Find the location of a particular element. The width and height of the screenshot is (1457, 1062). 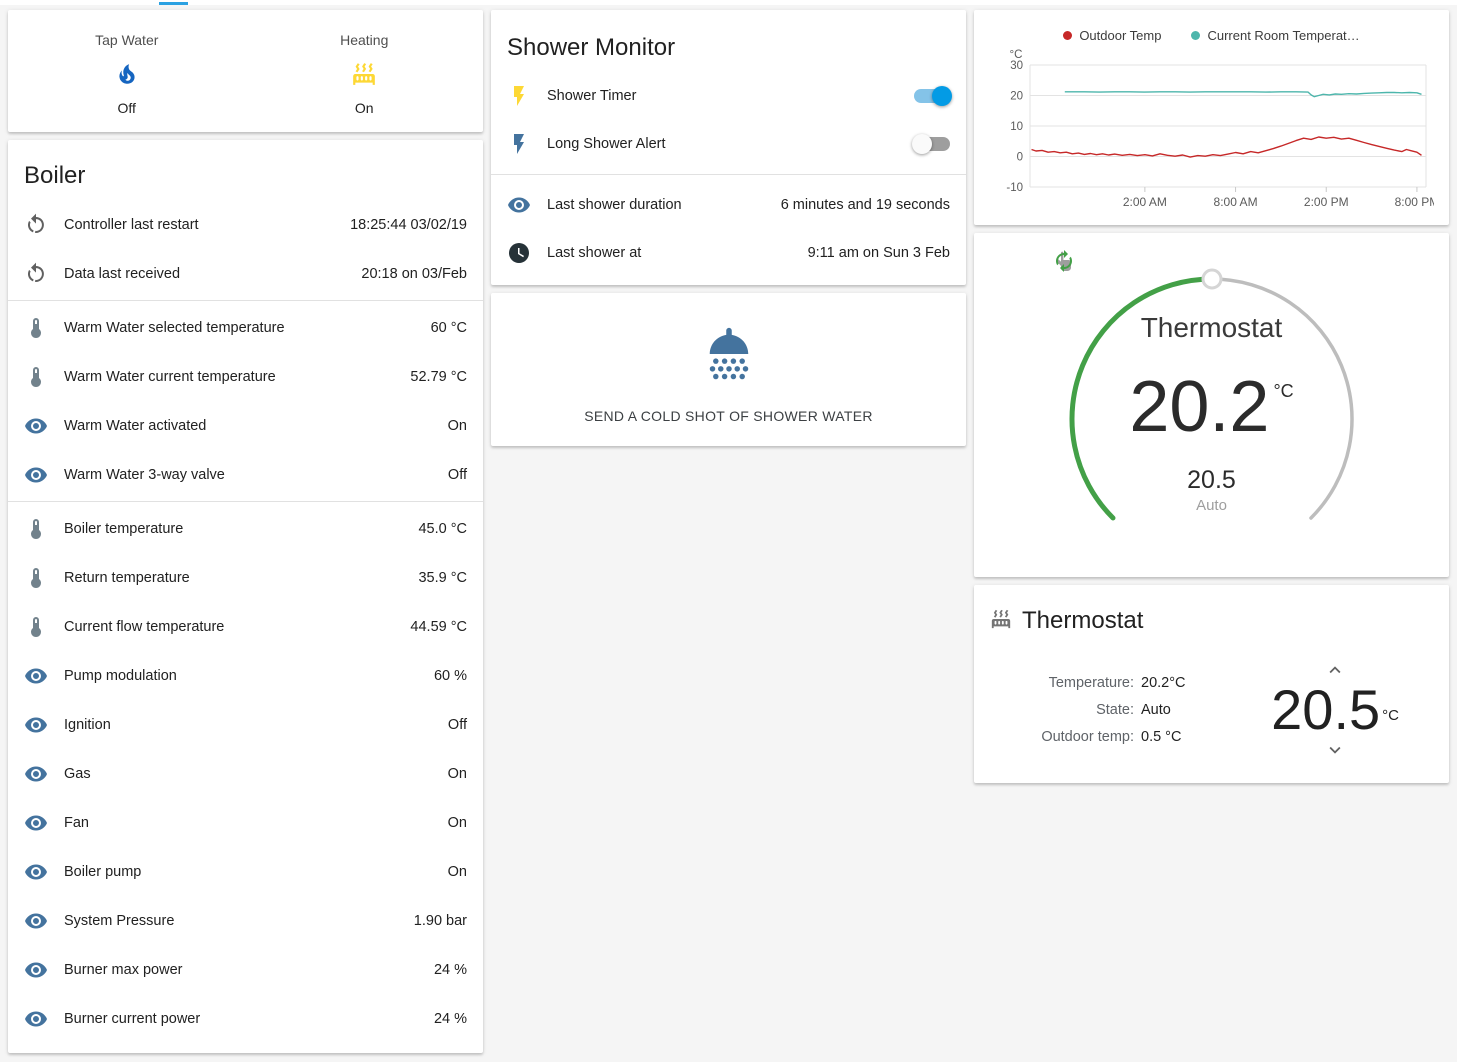

legend-label: Outdoor Temp is located at coordinates (1120, 35).